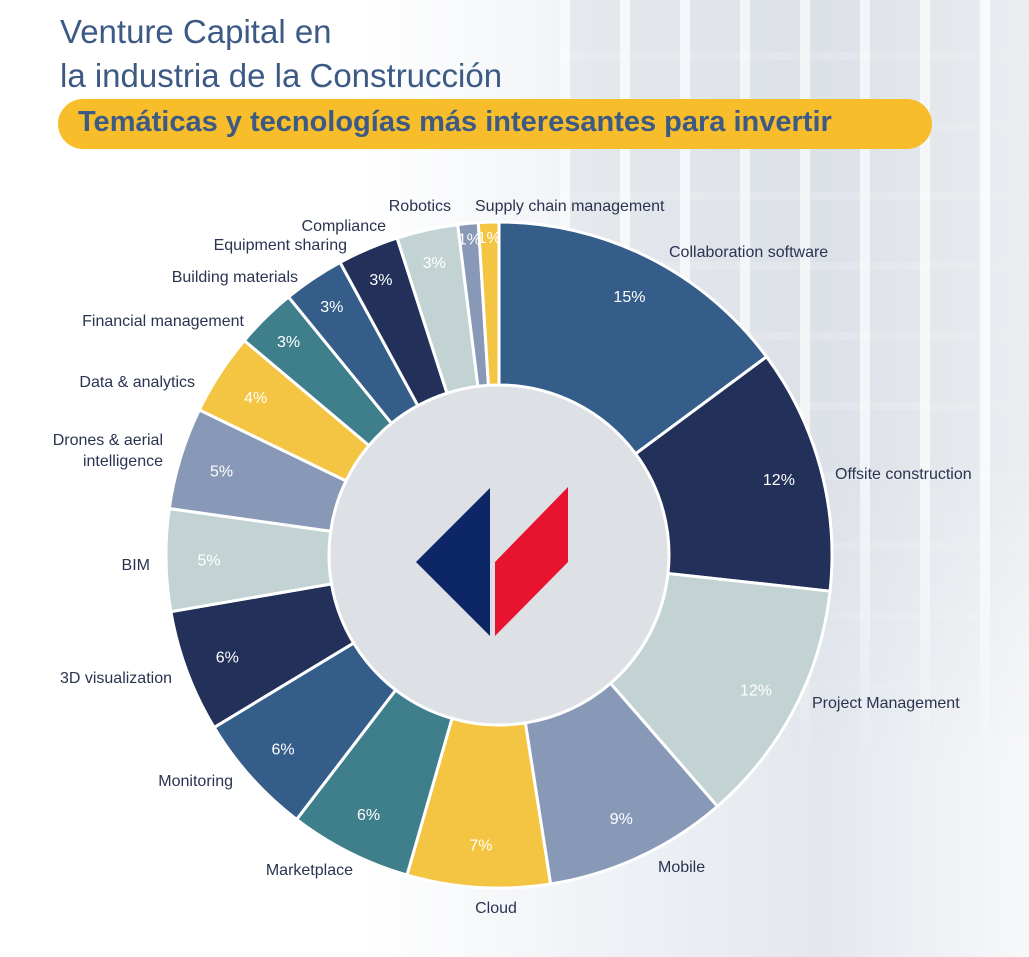 This screenshot has width=1029, height=957. Describe the element at coordinates (903, 474) in the screenshot. I see `slice-category-label: Offsite construction` at that location.